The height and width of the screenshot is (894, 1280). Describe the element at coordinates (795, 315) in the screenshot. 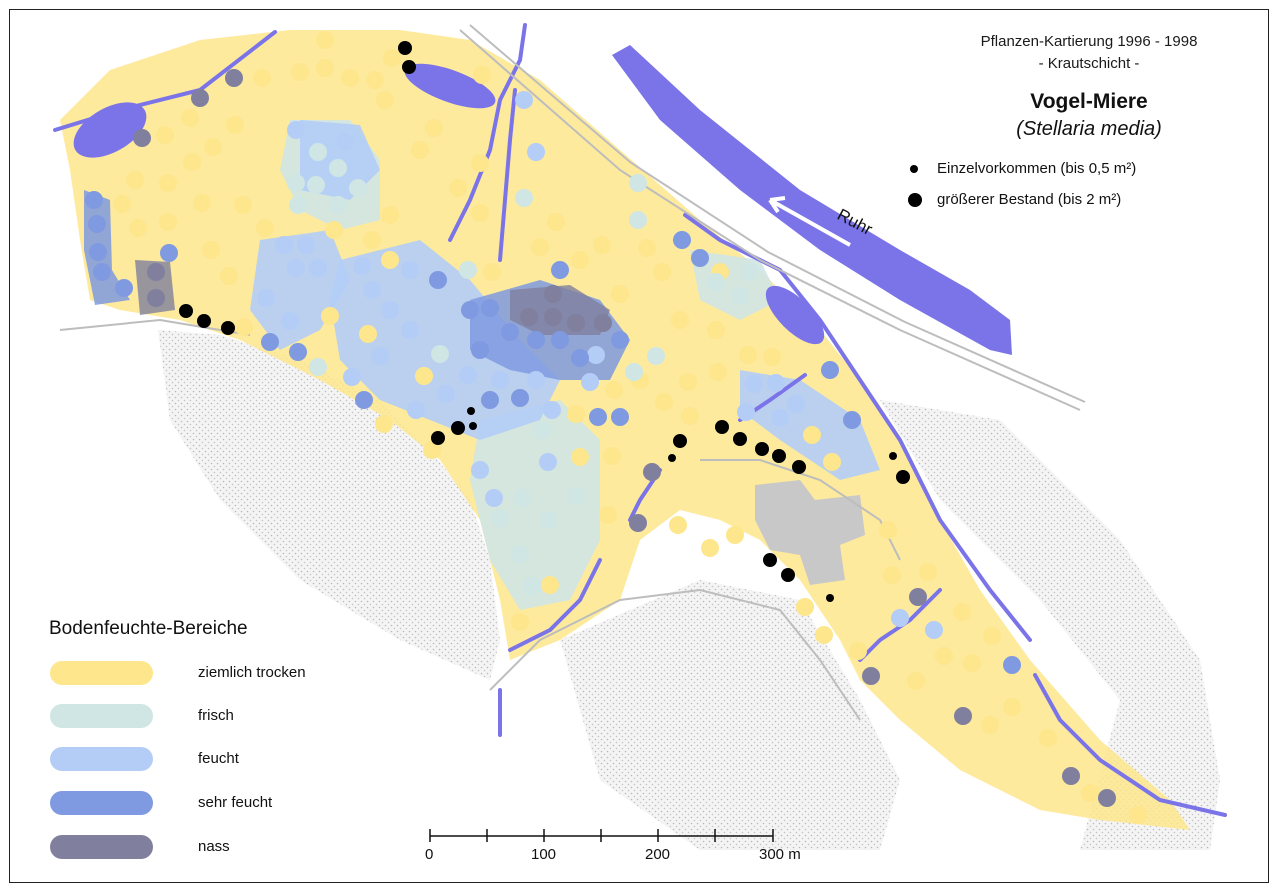

I see `pond-east` at that location.